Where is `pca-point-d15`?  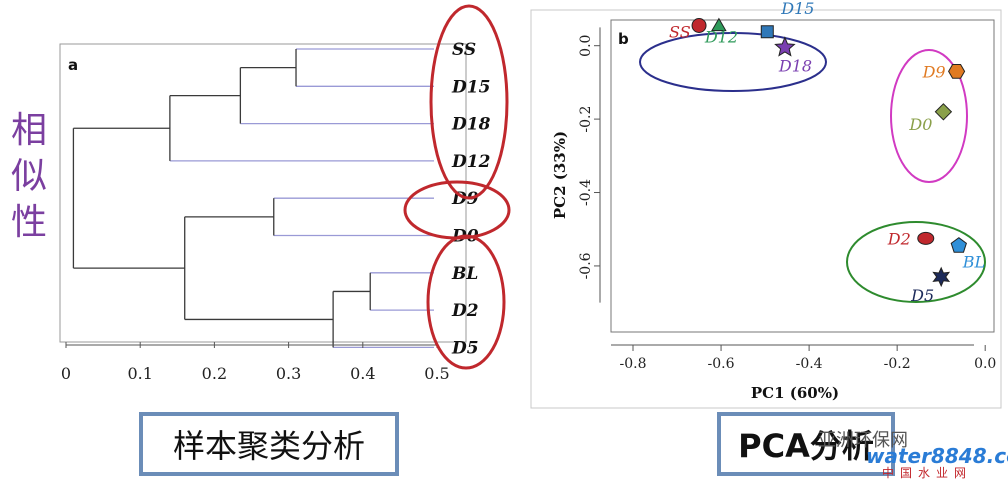
pca-point-d15 is located at coordinates (767, 32).